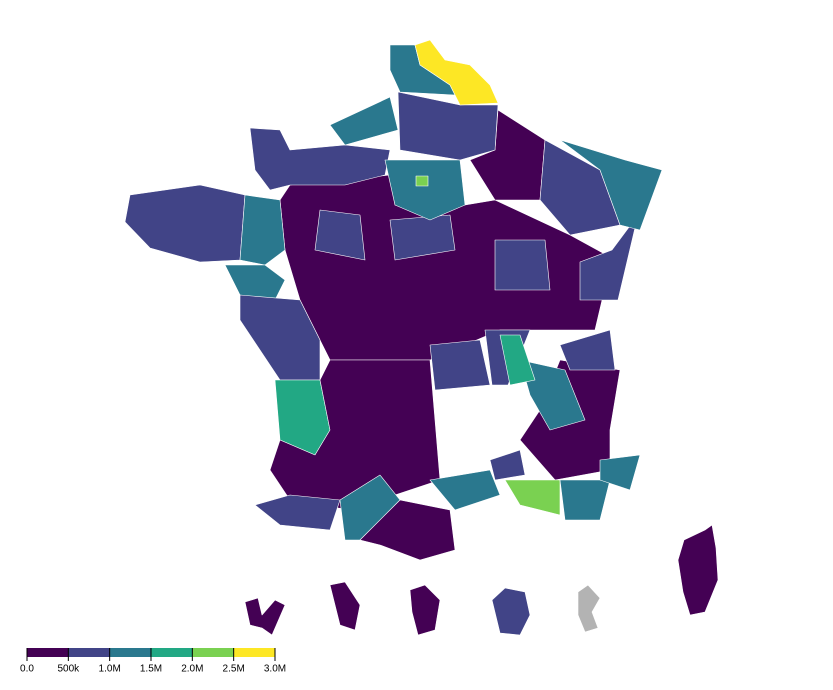 The width and height of the screenshot is (833, 690). What do you see at coordinates (151, 669) in the screenshot?
I see `legend-tick-label: 1.5M` at bounding box center [151, 669].